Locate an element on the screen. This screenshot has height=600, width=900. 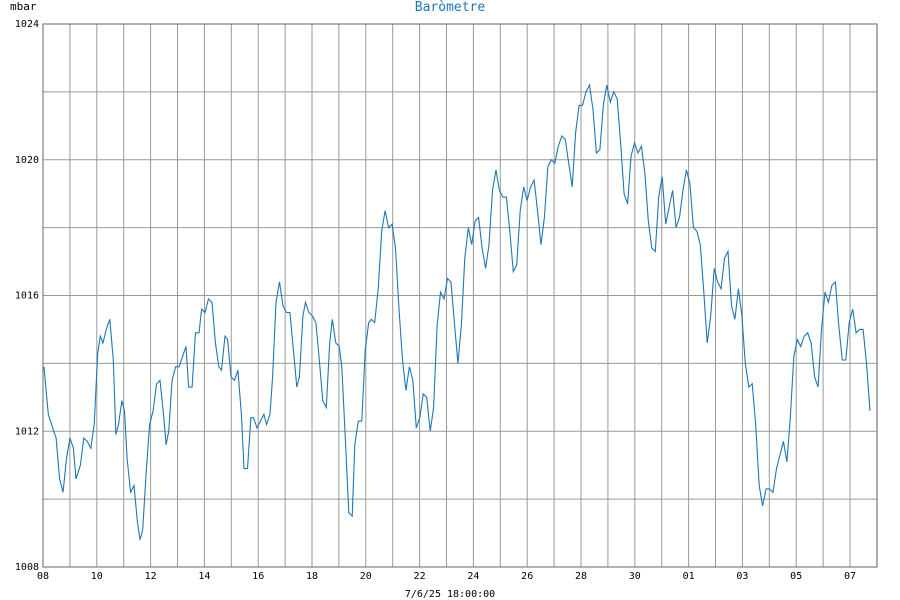
x-tick-label: 20 is located at coordinates (366, 576).